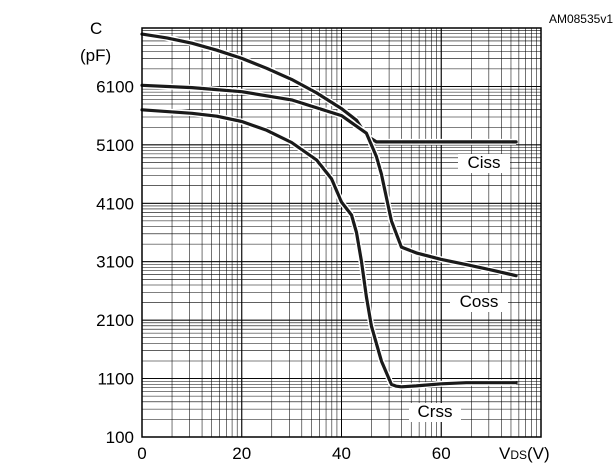 The width and height of the screenshot is (615, 466). Describe the element at coordinates (459, 287) in the screenshot. I see `chart-curve-labels: Ciss Coss Crss` at that location.